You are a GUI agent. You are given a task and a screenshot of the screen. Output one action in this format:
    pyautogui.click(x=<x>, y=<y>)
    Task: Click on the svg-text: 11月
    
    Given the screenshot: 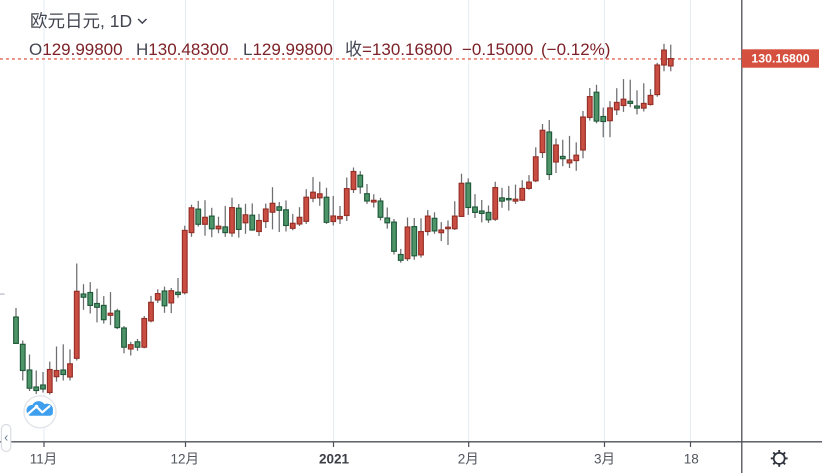 What is the action you would take?
    pyautogui.click(x=44, y=459)
    